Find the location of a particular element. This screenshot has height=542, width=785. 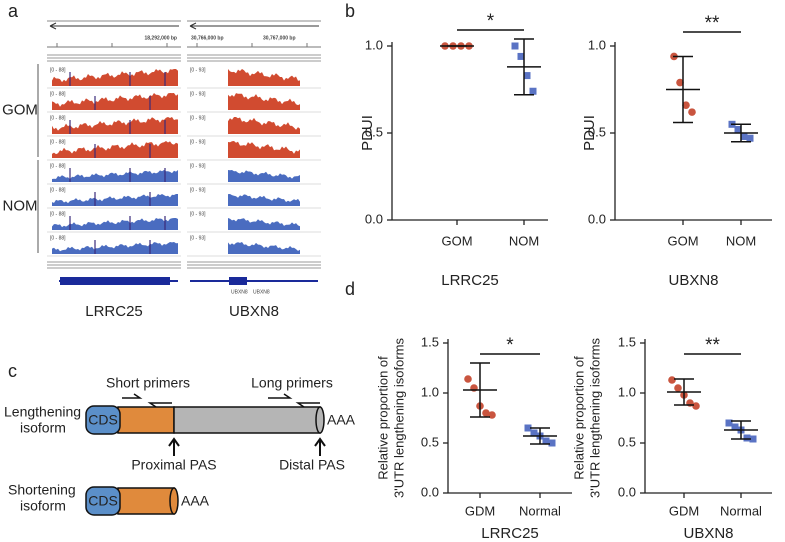

panel-letter: d is located at coordinates (350, 289).